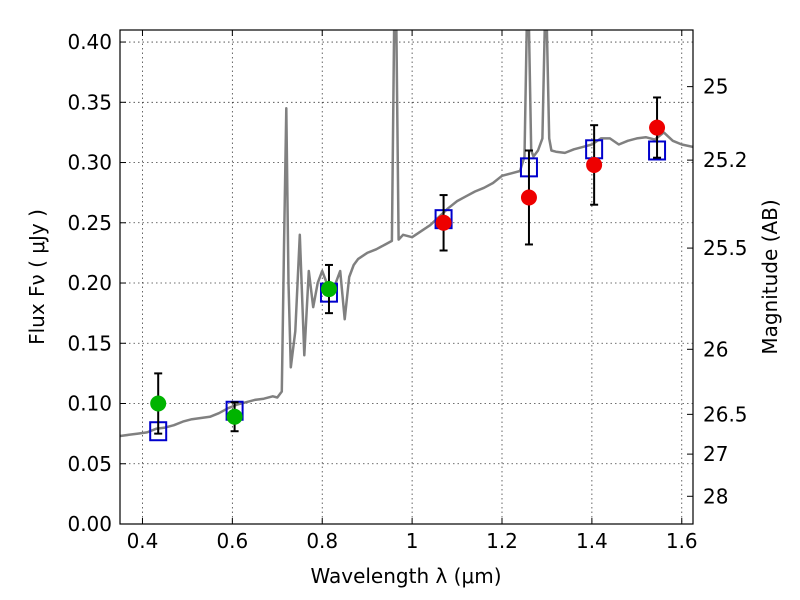 Image resolution: width=800 pixels, height=600 pixels. Describe the element at coordinates (89, 343) in the screenshot. I see `y-tick-label: 0.15` at that location.